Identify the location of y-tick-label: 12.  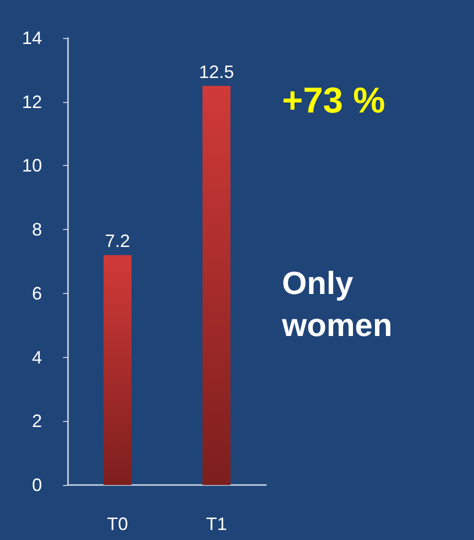
(32, 102).